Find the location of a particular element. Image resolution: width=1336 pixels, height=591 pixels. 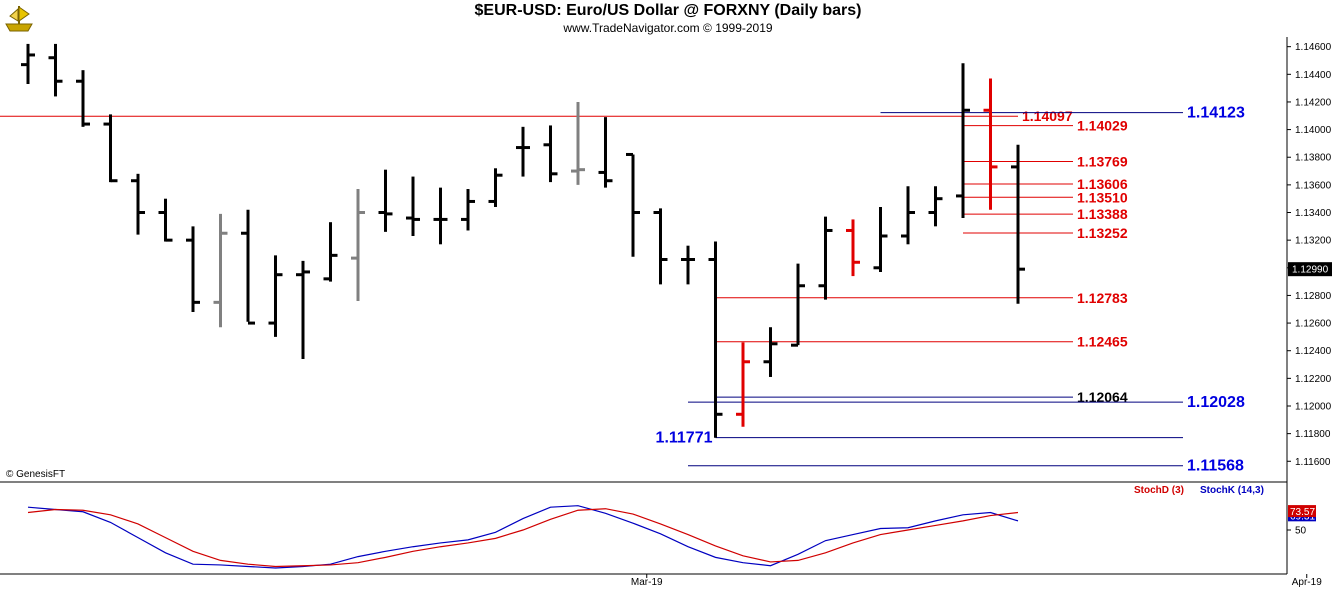

stochd-value-label: 73.57 is located at coordinates (1302, 512).